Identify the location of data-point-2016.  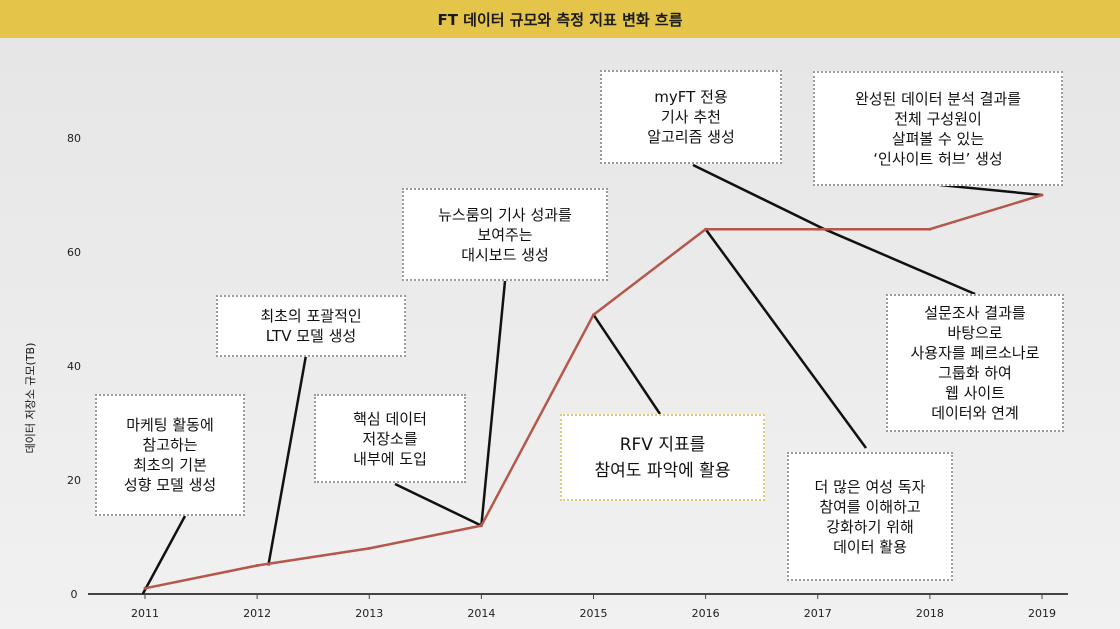
(706, 229).